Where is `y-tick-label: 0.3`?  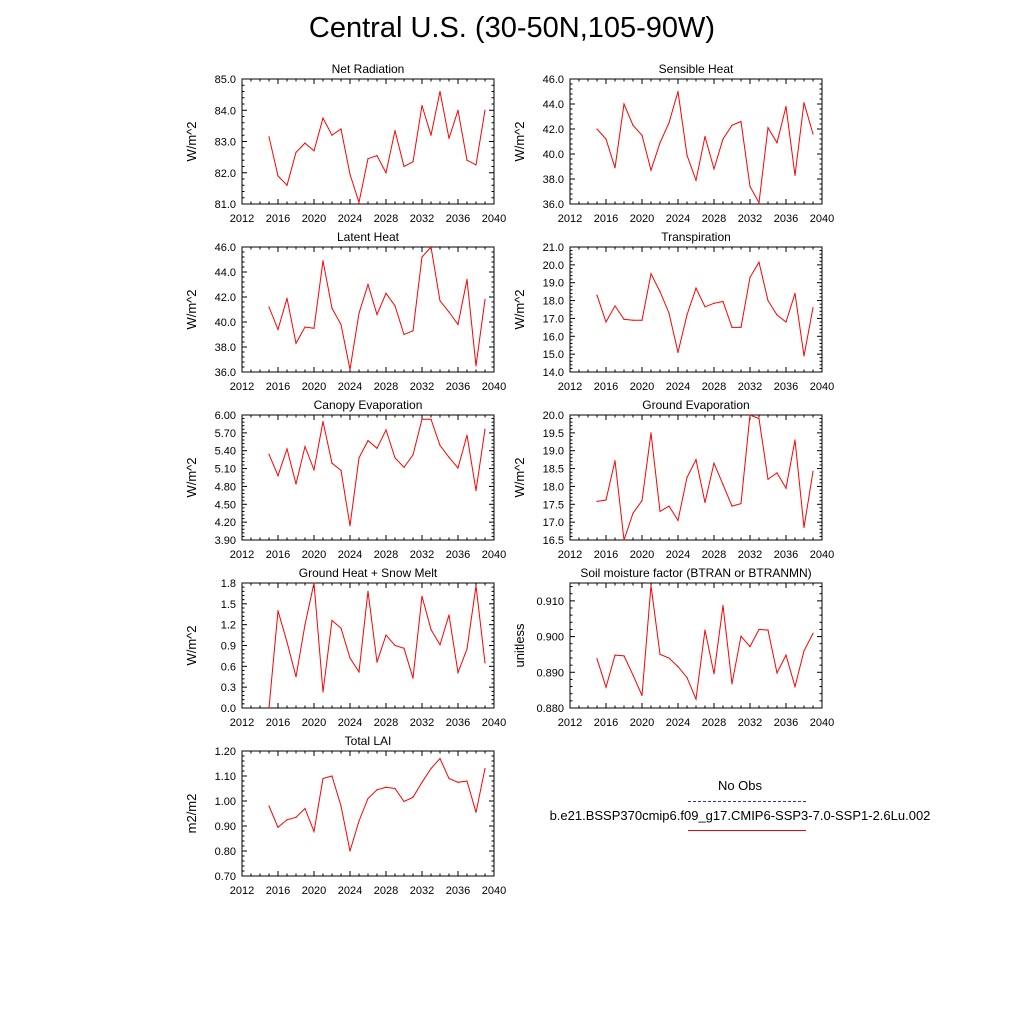 y-tick-label: 0.3 is located at coordinates (228, 688).